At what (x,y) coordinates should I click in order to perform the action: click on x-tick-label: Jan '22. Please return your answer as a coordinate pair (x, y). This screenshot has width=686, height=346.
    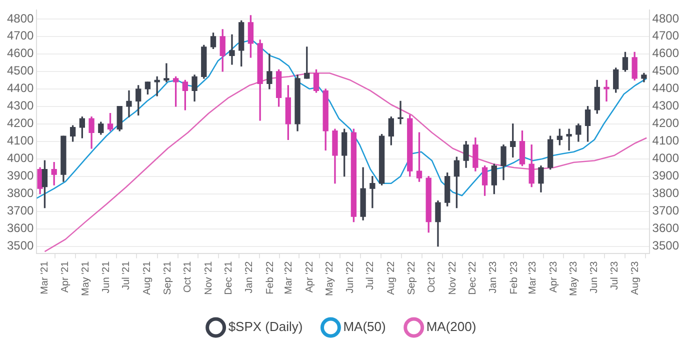
    Looking at the image, I should click on (250, 277).